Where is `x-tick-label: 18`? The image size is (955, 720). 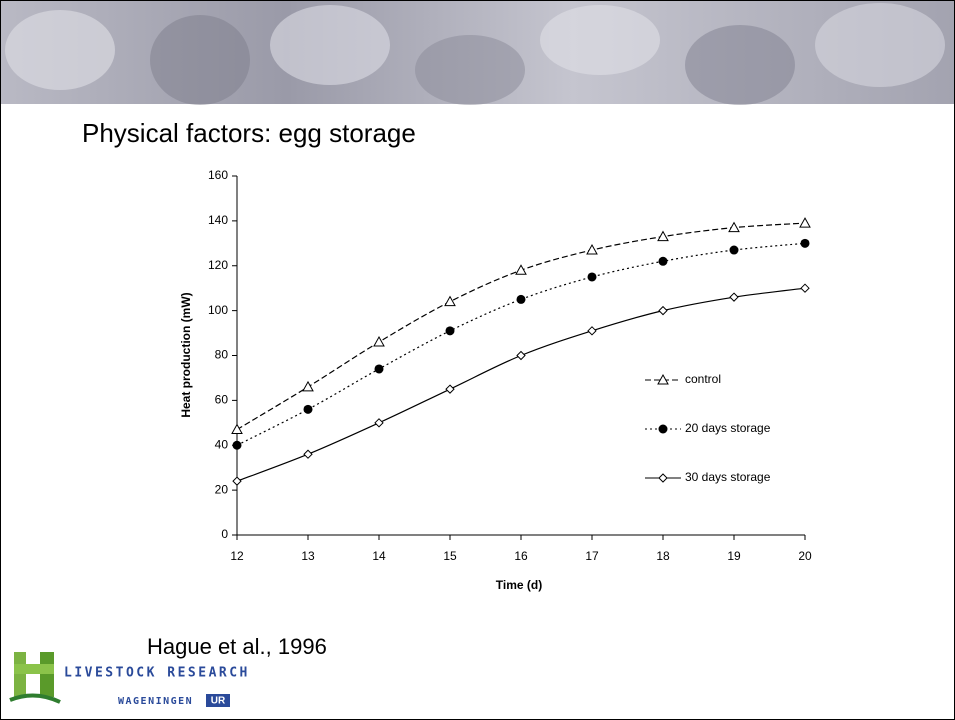 x-tick-label: 18 is located at coordinates (663, 556).